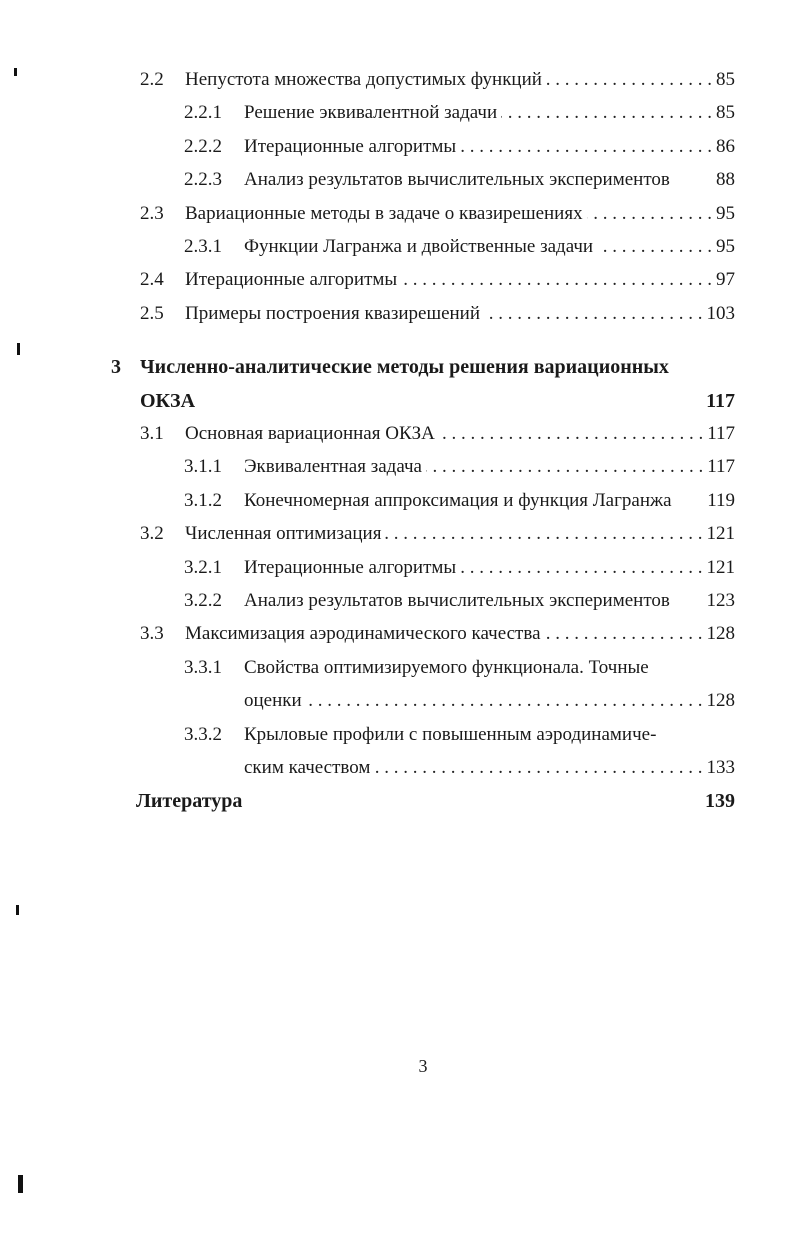  I want to click on toc-entry-number: 2.4, so click(152, 280).